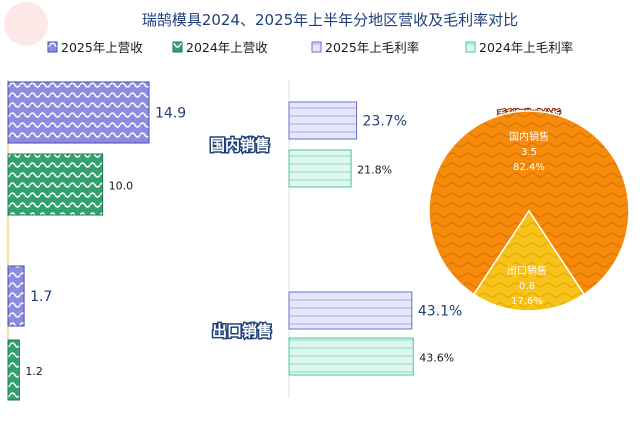 Image resolution: width=640 pixels, height=438 pixels. Describe the element at coordinates (374, 170) in the screenshot. I see `data-label-margin-2024-1: 21.8%` at that location.